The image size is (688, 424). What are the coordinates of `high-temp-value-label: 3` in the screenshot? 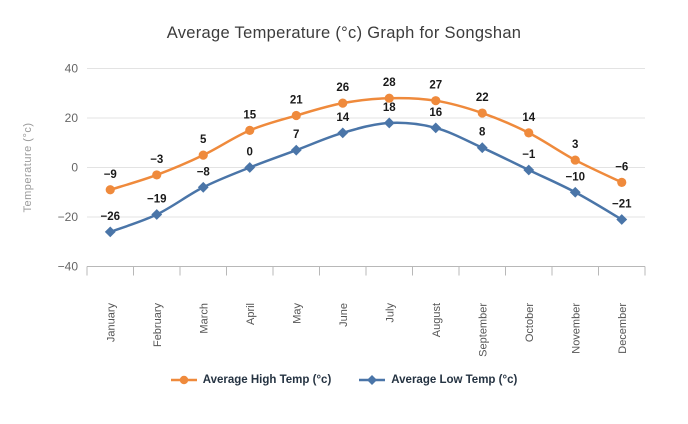 It's located at (575, 145).